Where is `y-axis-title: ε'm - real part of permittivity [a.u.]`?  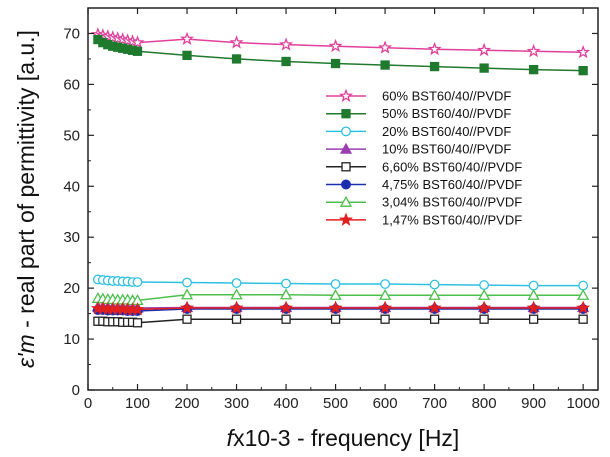 y-axis-title: ε'm - real part of permittivity [a.u.] is located at coordinates (26, 199).